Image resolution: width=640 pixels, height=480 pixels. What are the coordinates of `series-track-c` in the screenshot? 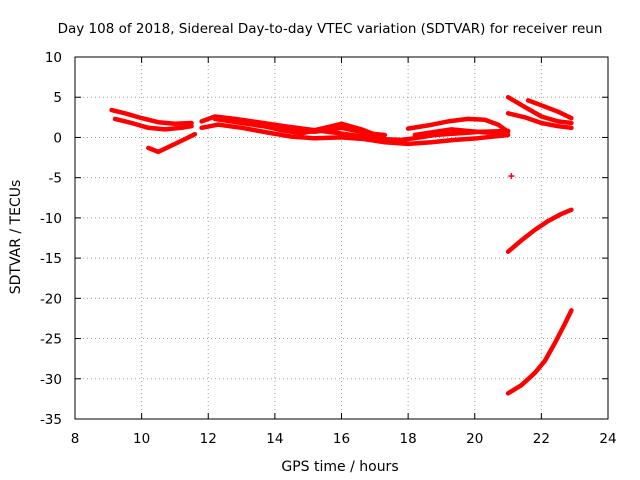 It's located at (172, 143).